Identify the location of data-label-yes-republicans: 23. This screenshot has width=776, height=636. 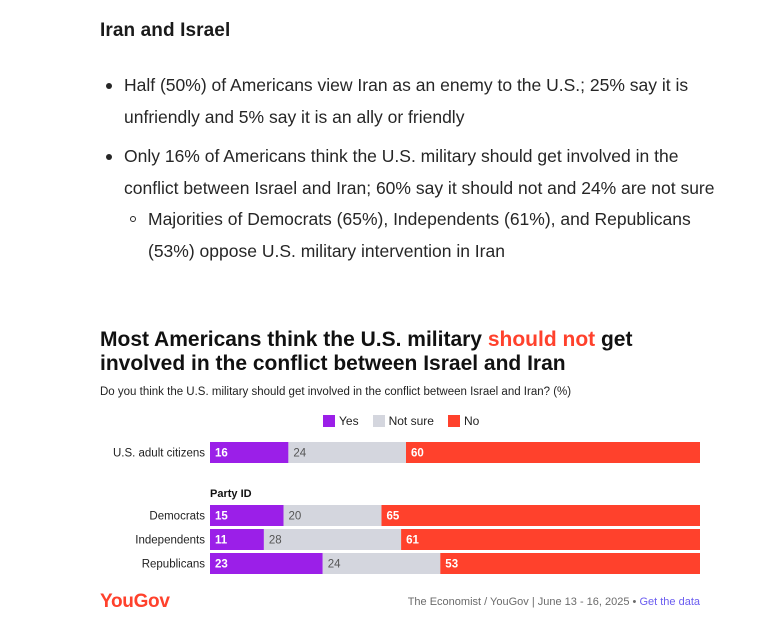
(221, 565).